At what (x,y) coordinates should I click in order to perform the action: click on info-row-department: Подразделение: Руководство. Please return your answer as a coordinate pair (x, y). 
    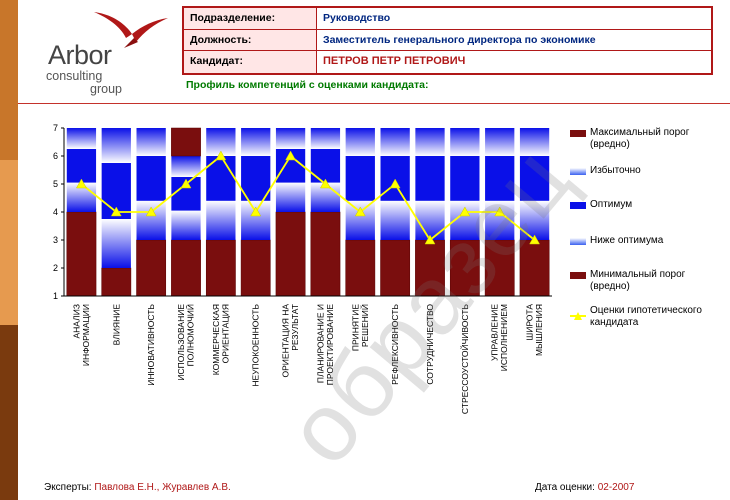
    Looking at the image, I should click on (447, 19).